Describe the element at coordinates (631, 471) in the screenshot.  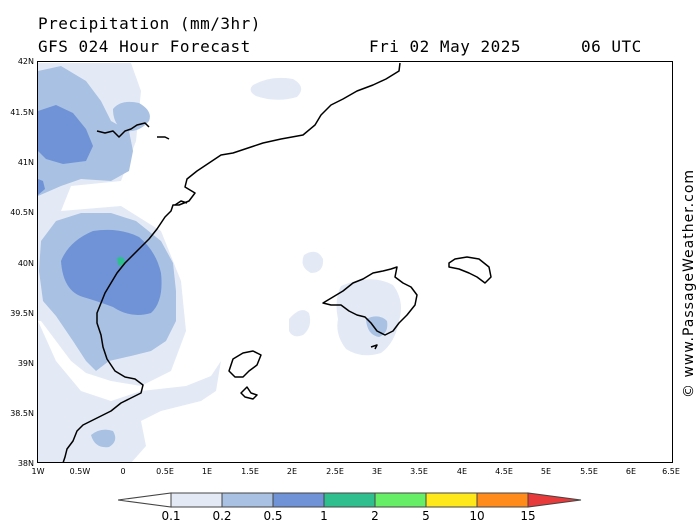
I see `lon-label: 6E` at that location.